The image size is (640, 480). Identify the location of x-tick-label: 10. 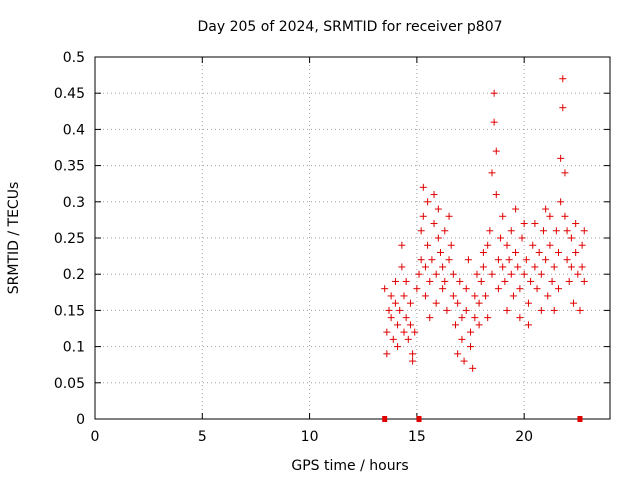
(310, 437).